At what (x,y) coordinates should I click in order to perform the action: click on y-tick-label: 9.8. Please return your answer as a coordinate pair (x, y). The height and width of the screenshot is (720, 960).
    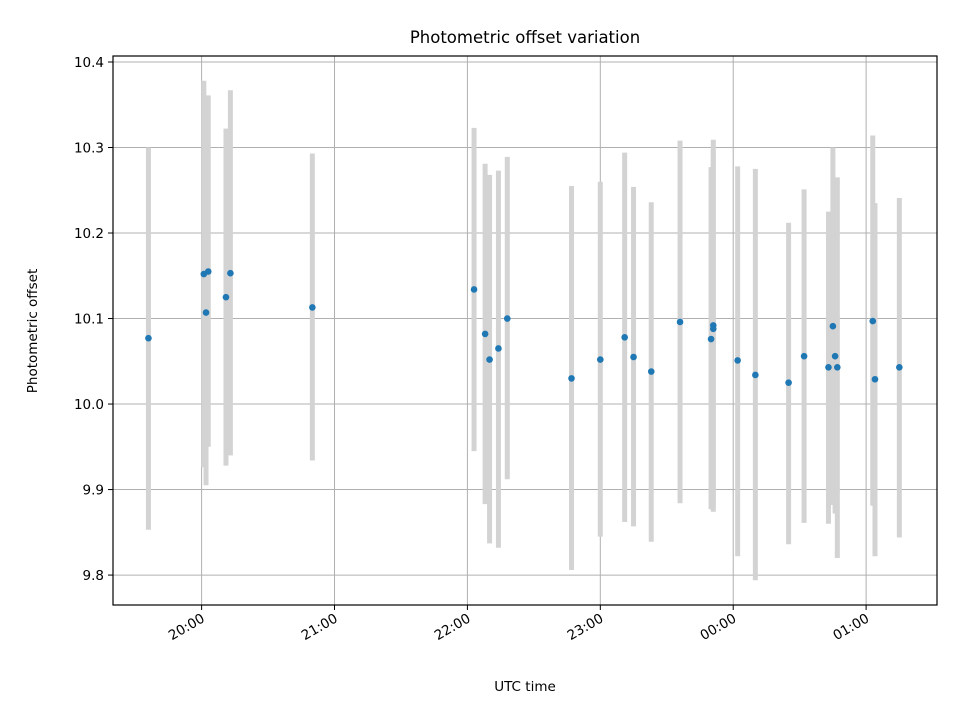
    Looking at the image, I should click on (93, 576).